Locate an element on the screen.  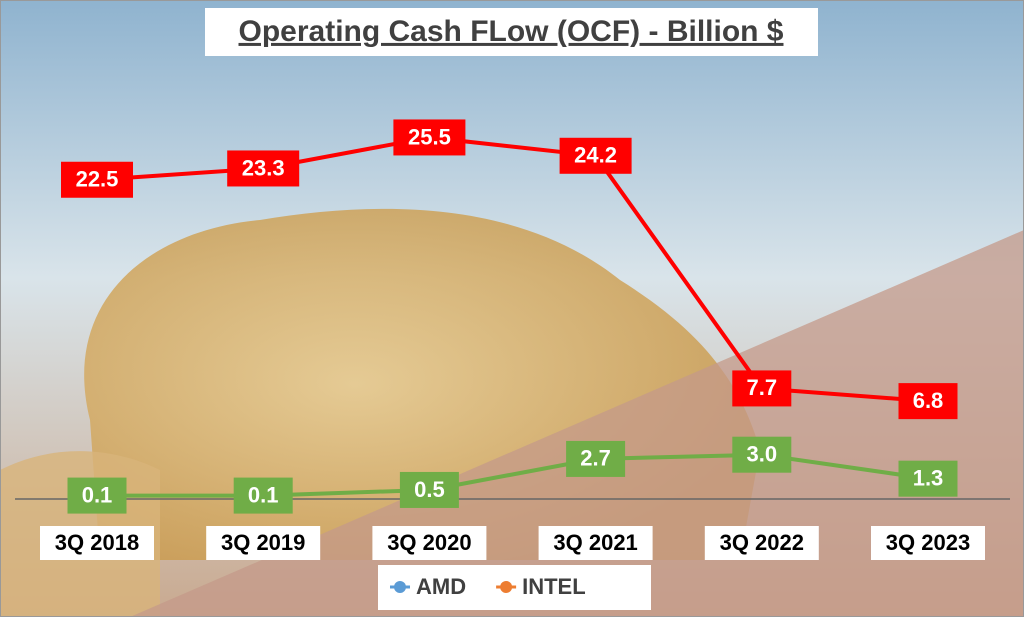
data-label: 0.5 is located at coordinates (429, 489).